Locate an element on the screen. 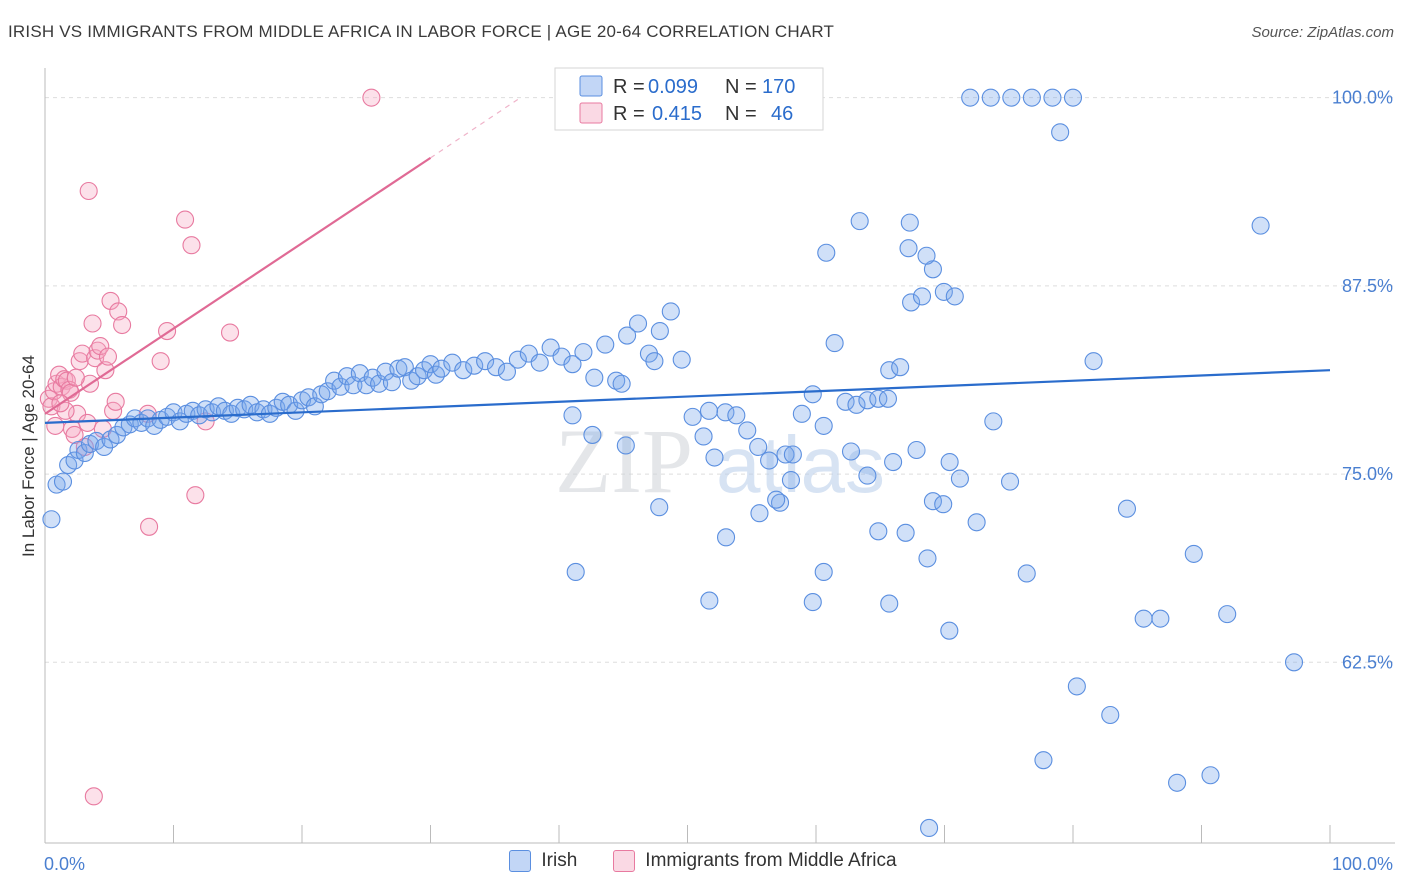 This screenshot has height=892, width=1406. legend-r-label-1: R = is located at coordinates (629, 87).